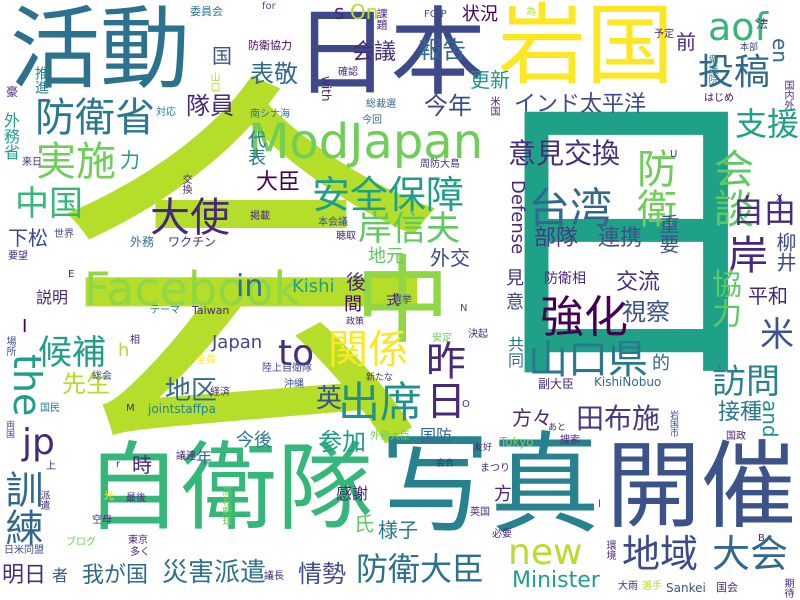 Image resolution: width=800 pixels, height=600 pixels. I want to click on word-shisatsu: 視察, so click(646, 312).